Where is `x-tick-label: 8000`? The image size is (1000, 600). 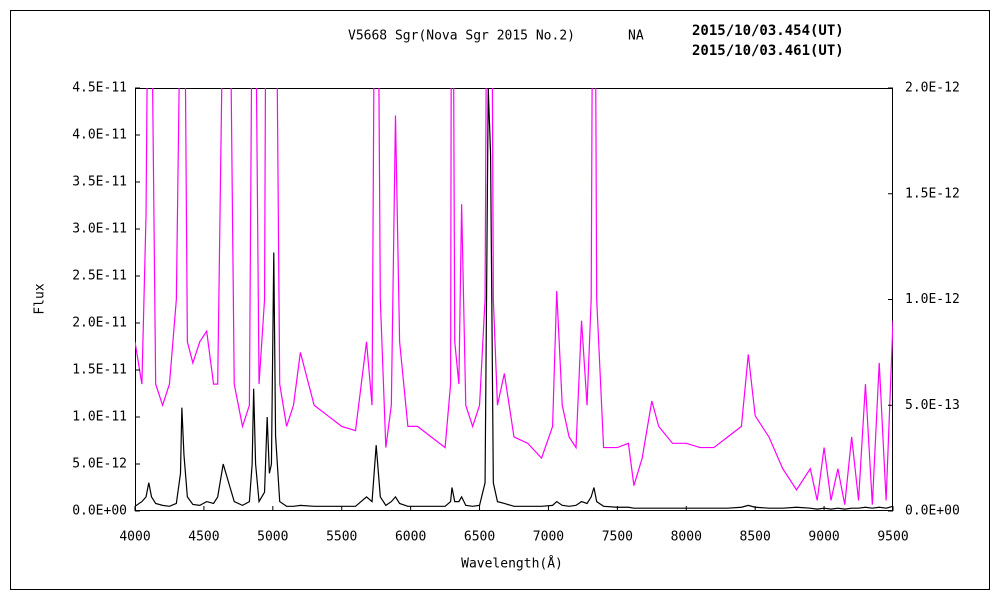
x-tick-label: 8000 is located at coordinates (686, 537).